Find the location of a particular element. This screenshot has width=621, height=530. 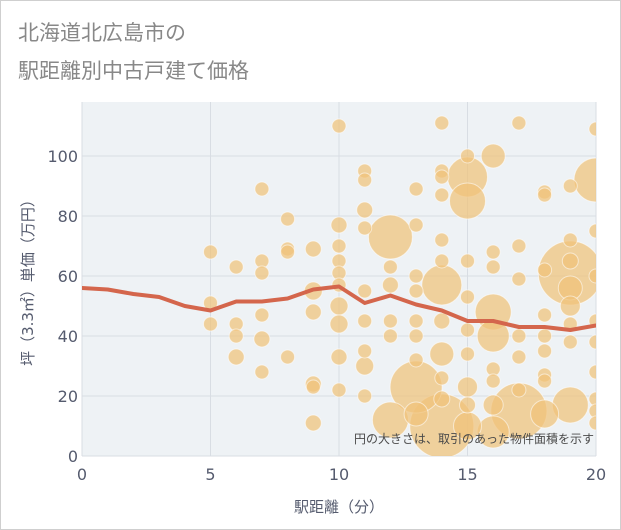

x-tick-label: 10 is located at coordinates (339, 474).